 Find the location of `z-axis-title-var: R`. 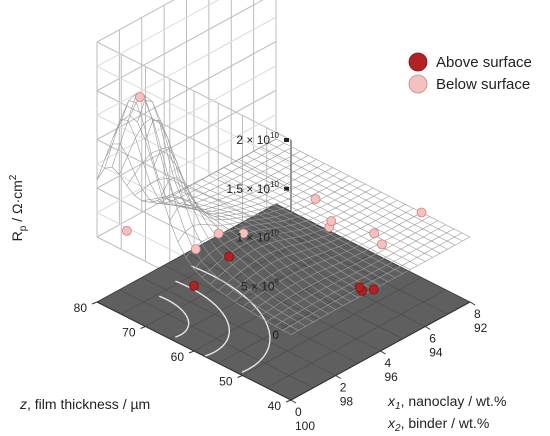

z-axis-title-var: R is located at coordinates (17, 236).